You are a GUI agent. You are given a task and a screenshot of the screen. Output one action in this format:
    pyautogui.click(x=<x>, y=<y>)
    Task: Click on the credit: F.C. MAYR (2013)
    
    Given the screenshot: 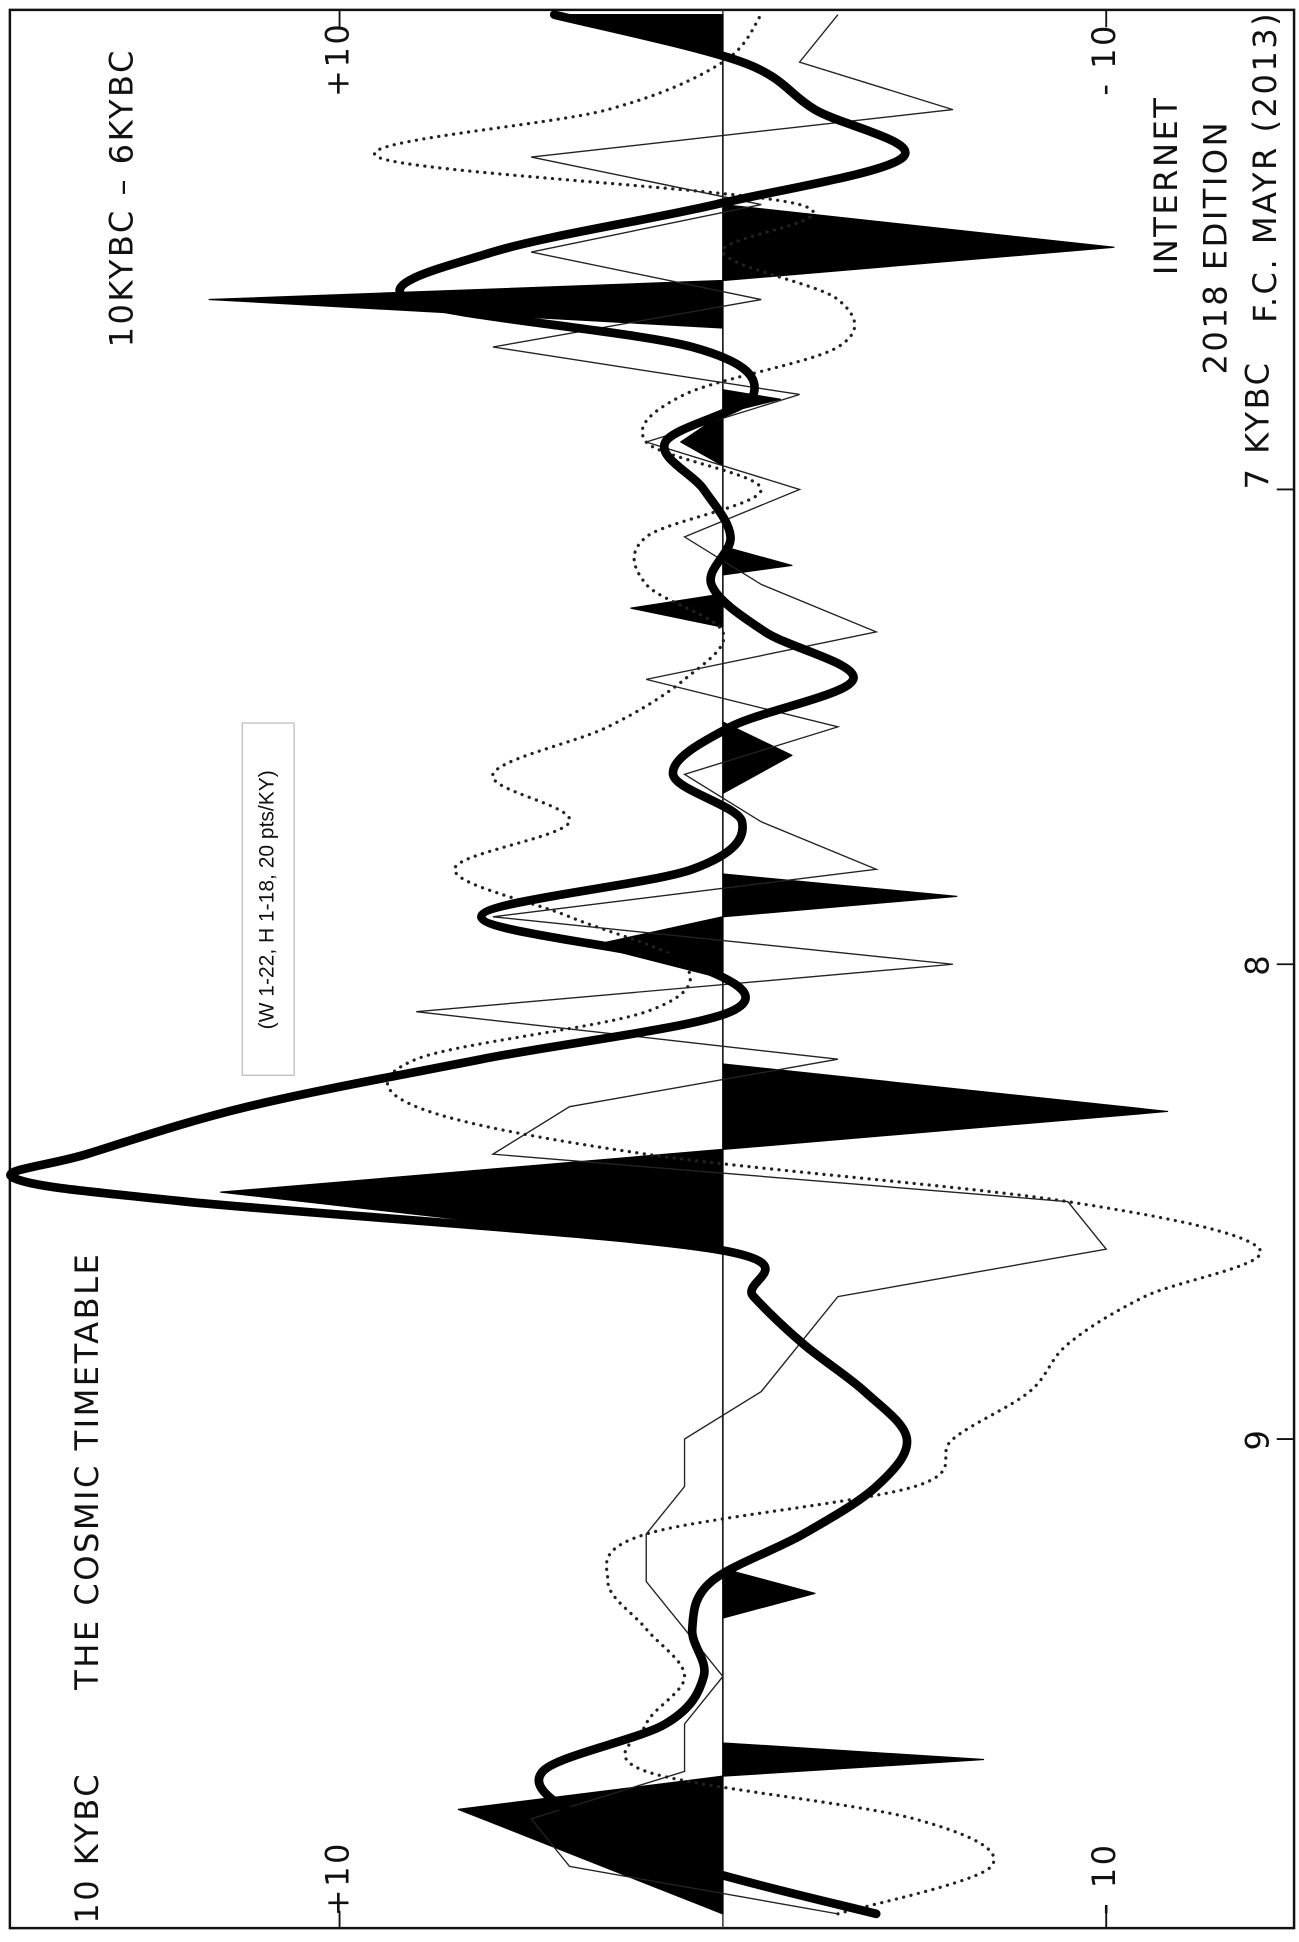 What is the action you would take?
    pyautogui.click(x=1265, y=167)
    